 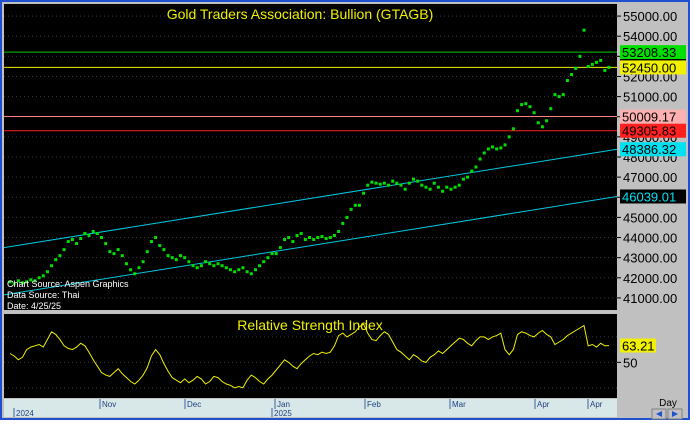 What do you see at coordinates (649, 131) in the screenshot?
I see `value-label: 49305.83` at bounding box center [649, 131].